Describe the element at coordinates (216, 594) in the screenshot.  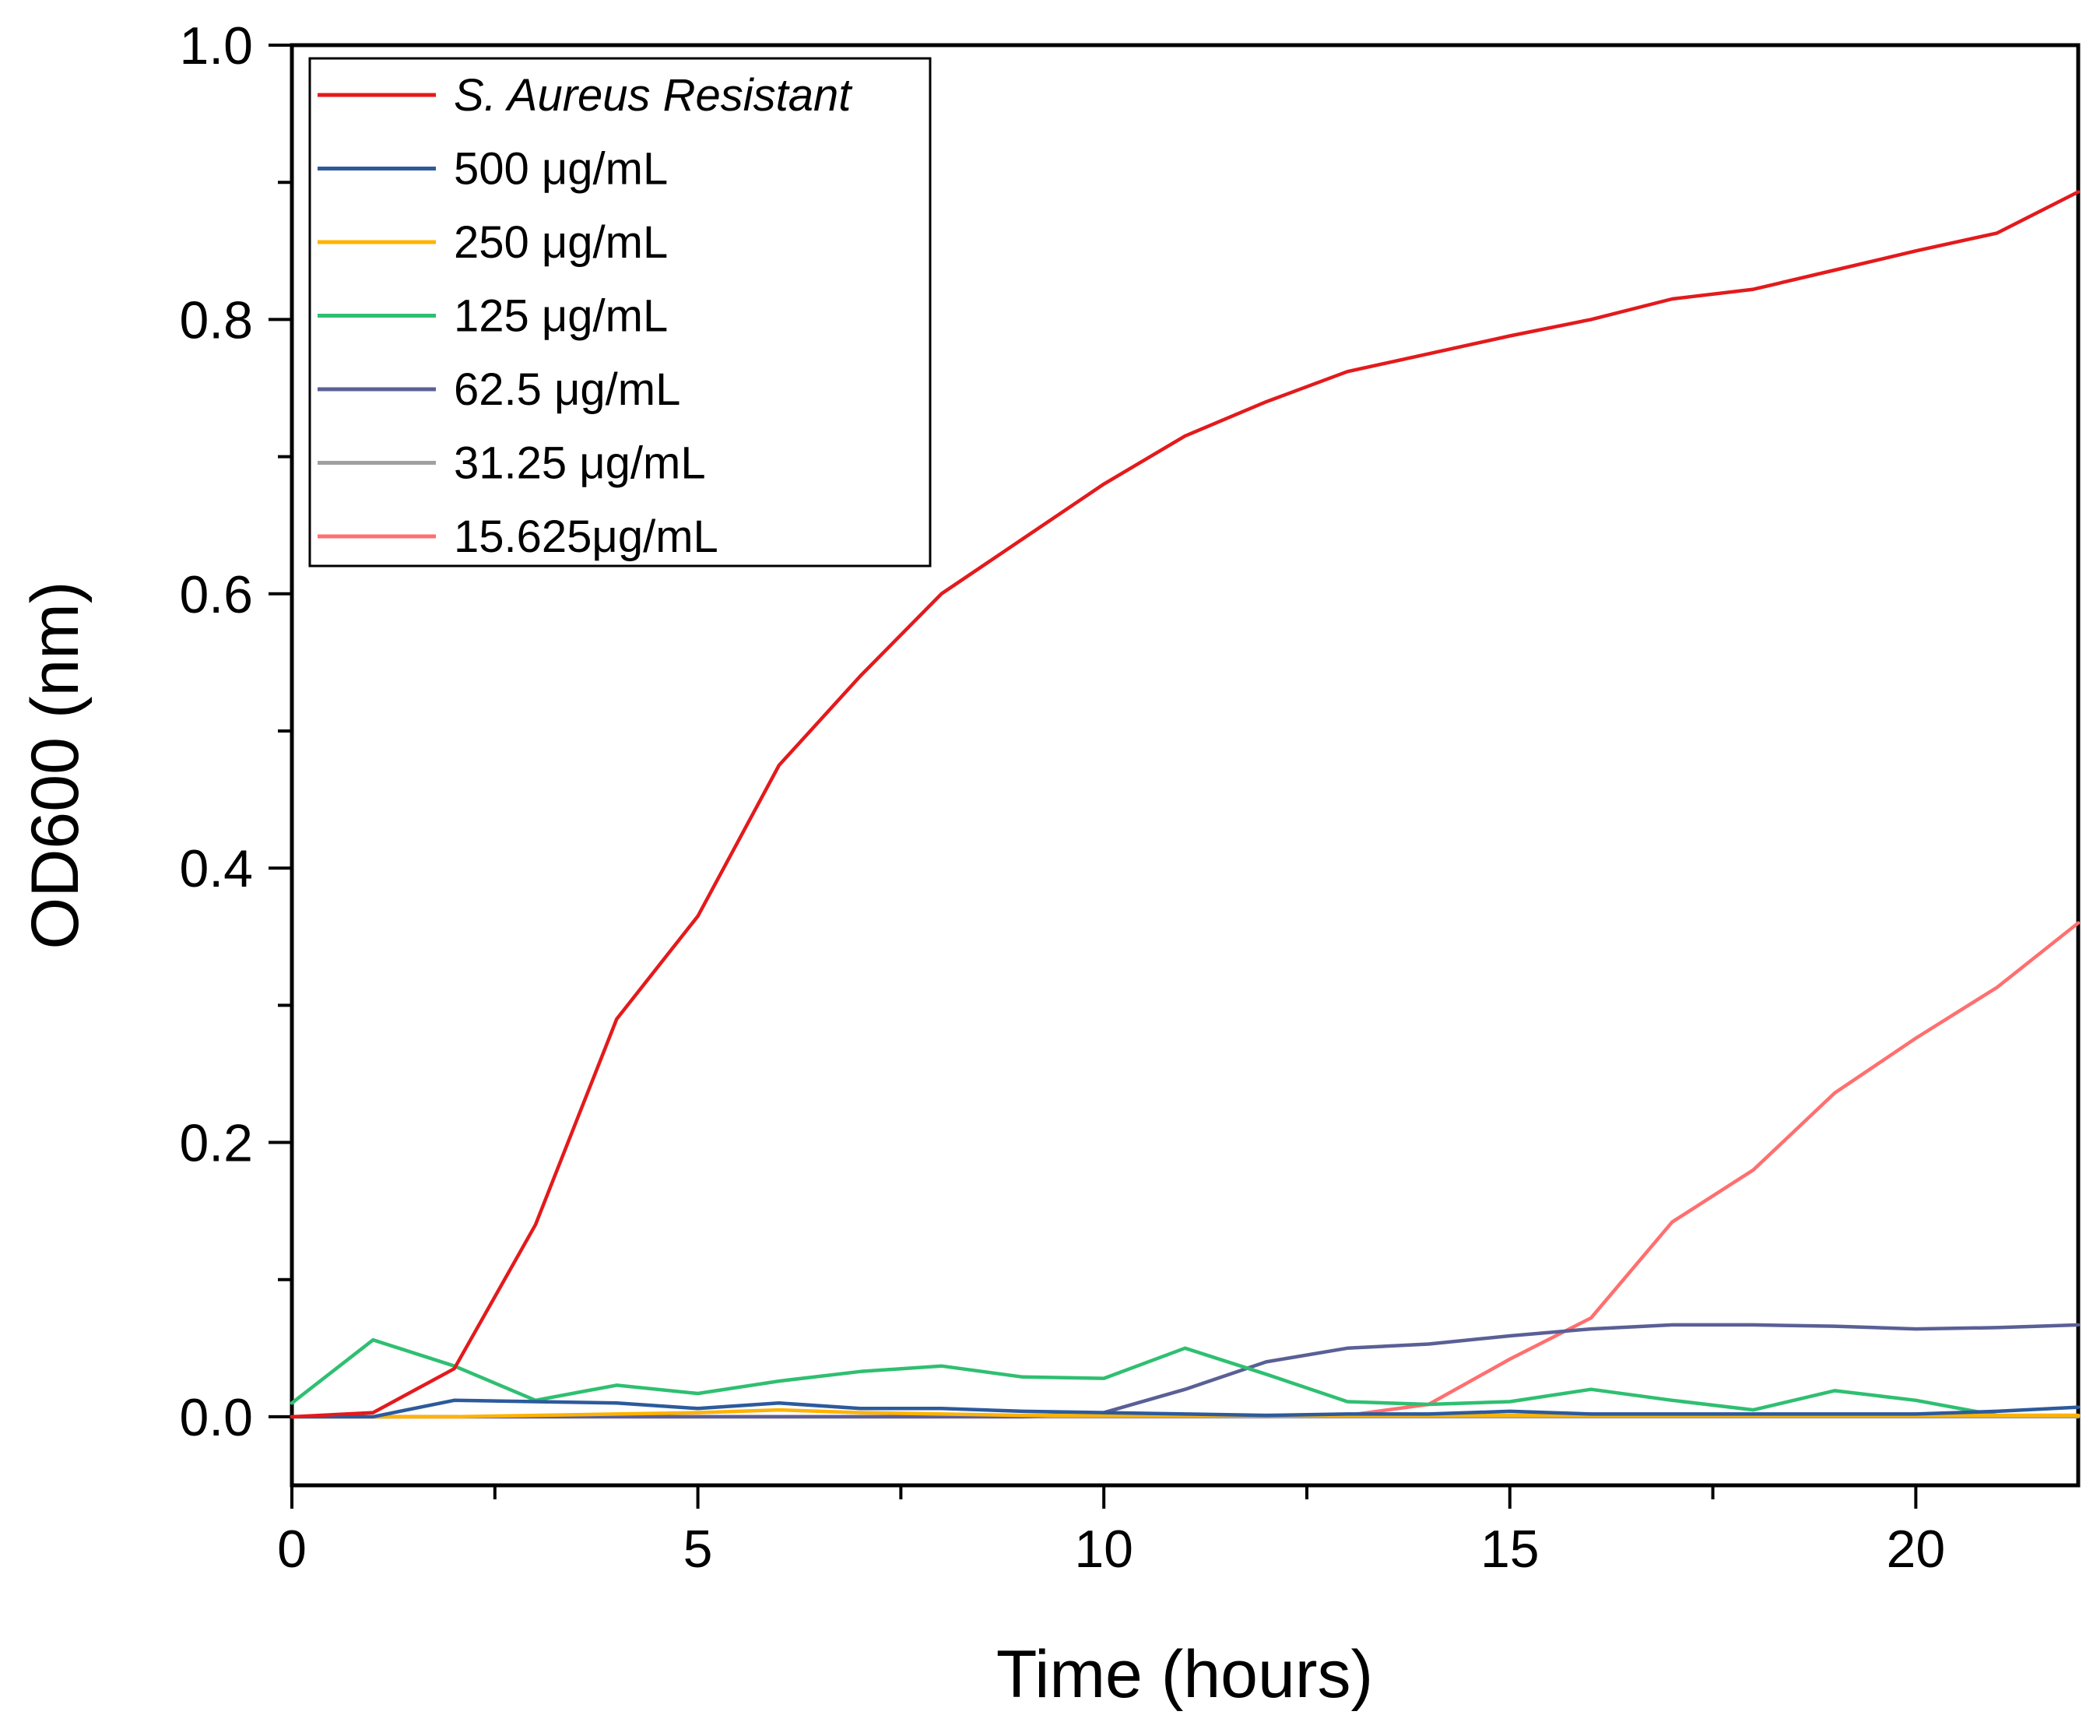
I see `y-tick-label: 0.6` at that location.